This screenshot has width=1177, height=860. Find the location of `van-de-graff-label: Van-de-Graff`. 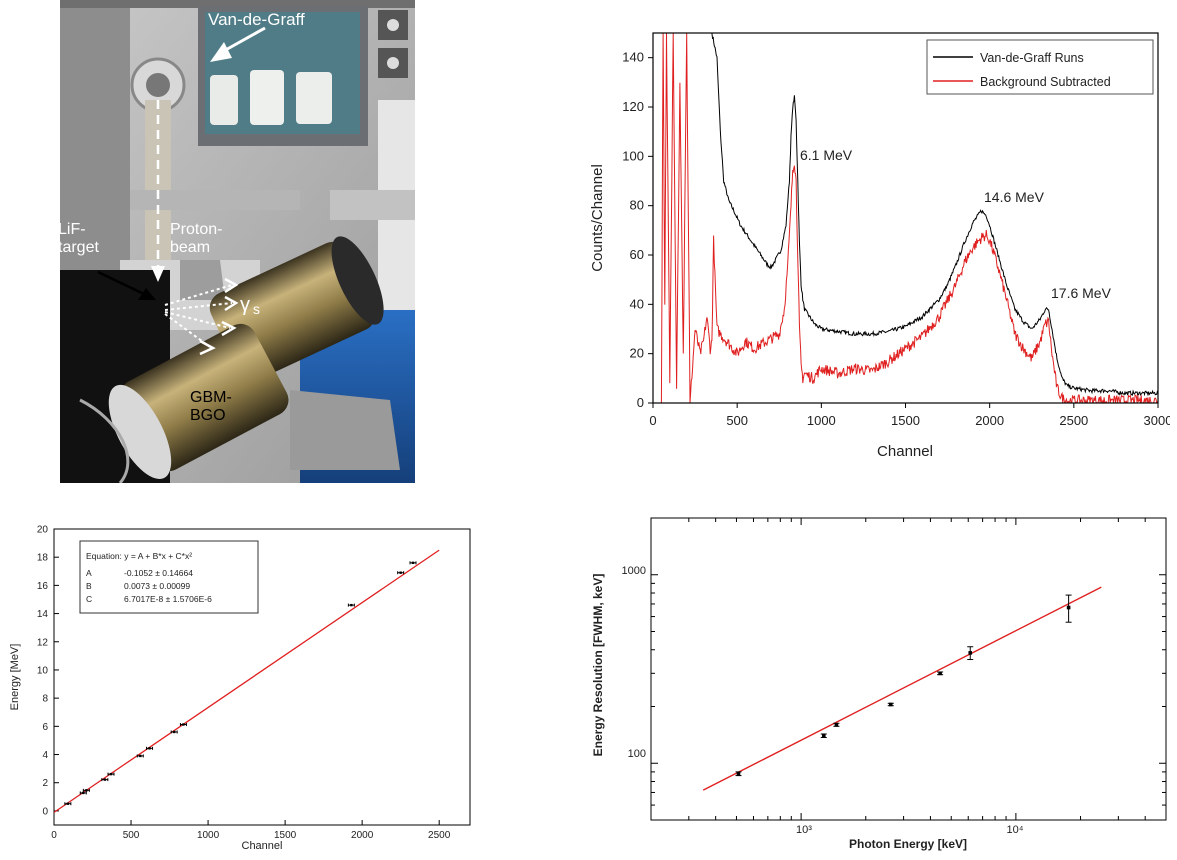

van-de-graff-label: Van-de-Graff is located at coordinates (256, 19).